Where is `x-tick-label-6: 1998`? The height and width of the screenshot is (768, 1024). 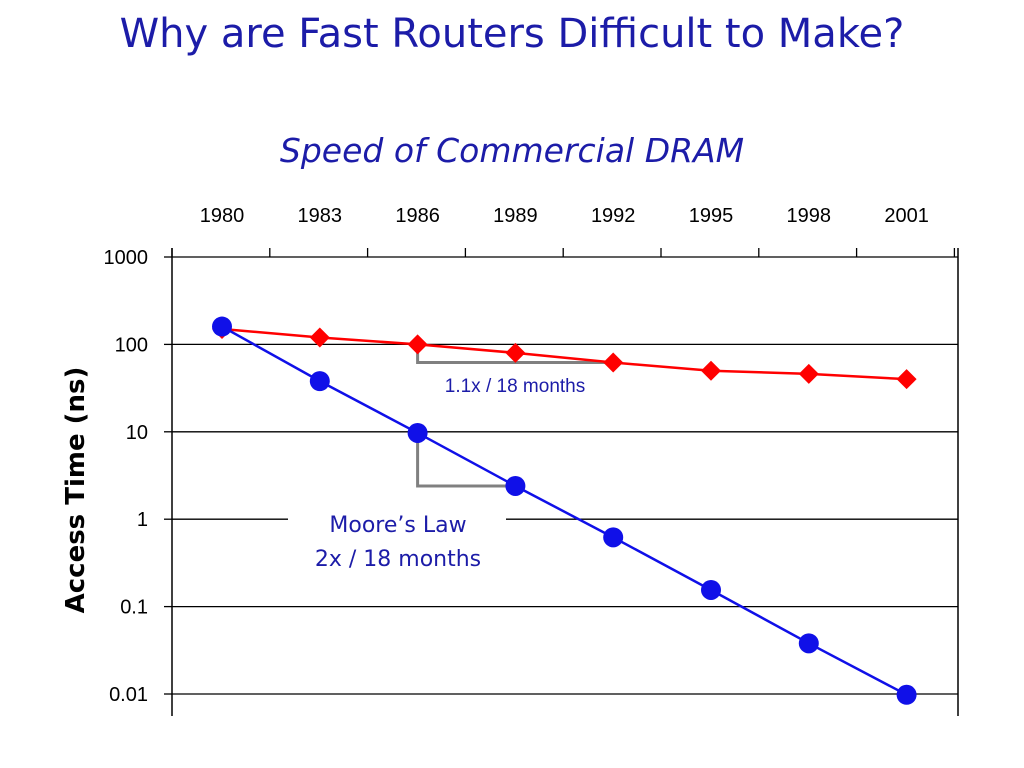 x-tick-label-6: 1998 is located at coordinates (809, 216).